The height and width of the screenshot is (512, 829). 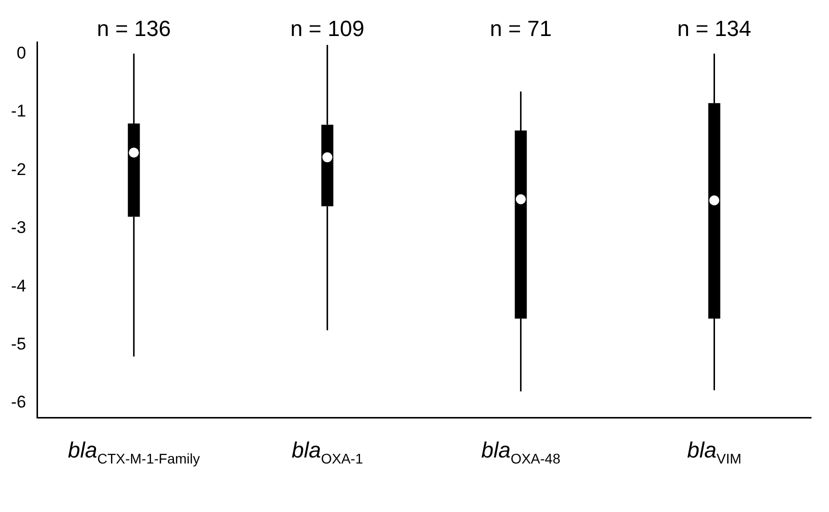 I want to click on y-tick-label: -2, so click(x=18, y=169).